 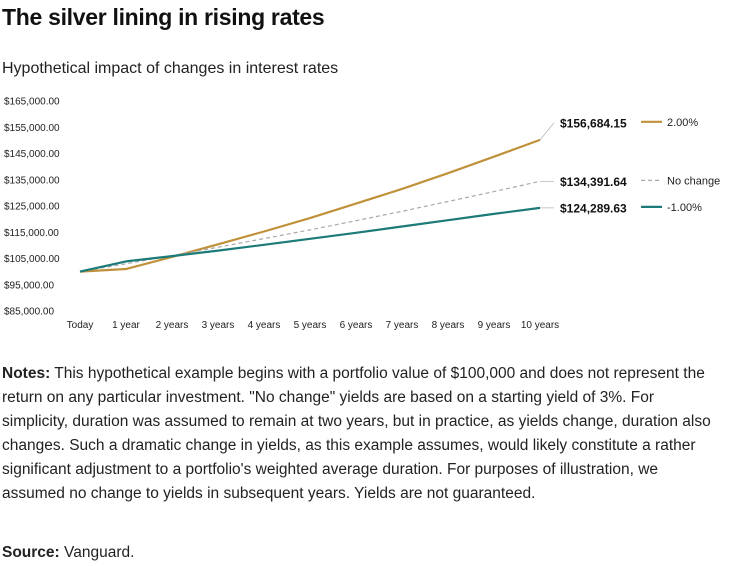 I want to click on y-tick-label: $145,000.00, so click(x=32, y=154).